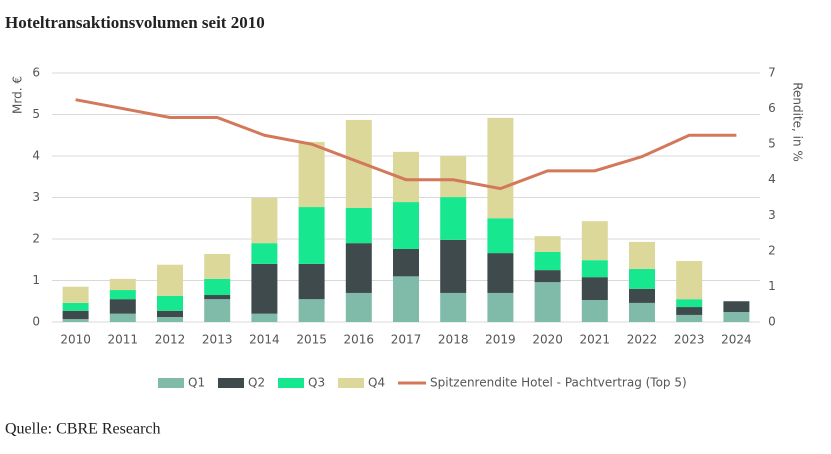 The height and width of the screenshot is (454, 831). I want to click on y2-axis-label: Rendite, in %, so click(798, 122).